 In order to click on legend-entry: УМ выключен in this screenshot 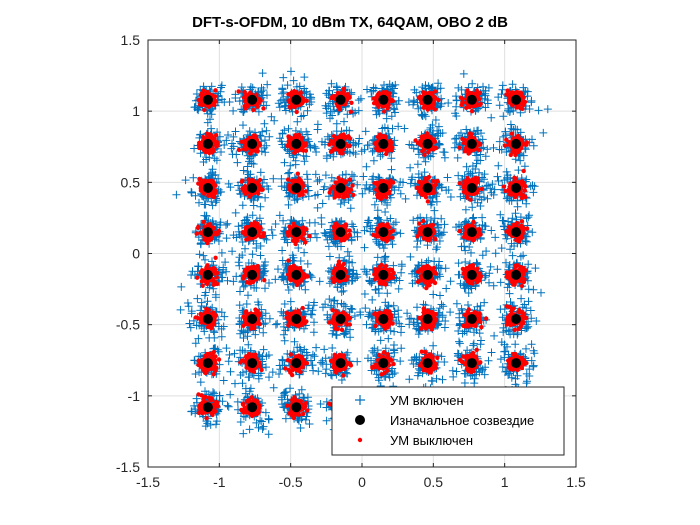, I will do `click(415, 440)`.